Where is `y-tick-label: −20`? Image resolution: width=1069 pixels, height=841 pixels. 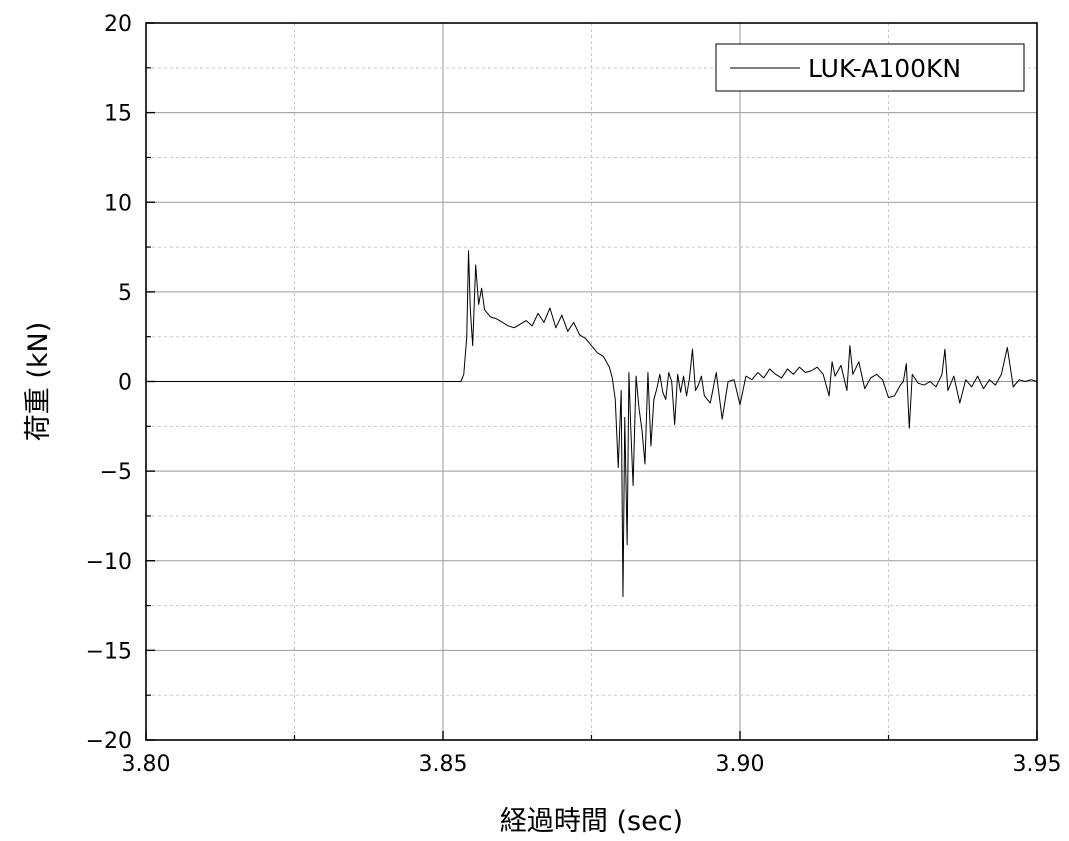
y-tick-label: −20 is located at coordinates (109, 741).